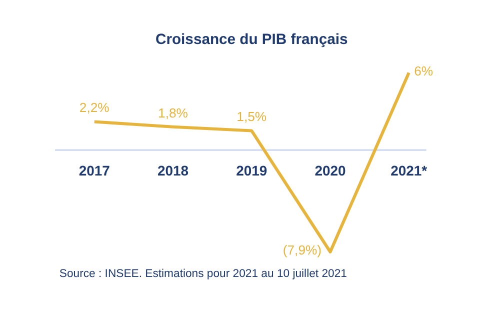 The width and height of the screenshot is (477, 320). I want to click on data-label: 1,8%, so click(173, 112).